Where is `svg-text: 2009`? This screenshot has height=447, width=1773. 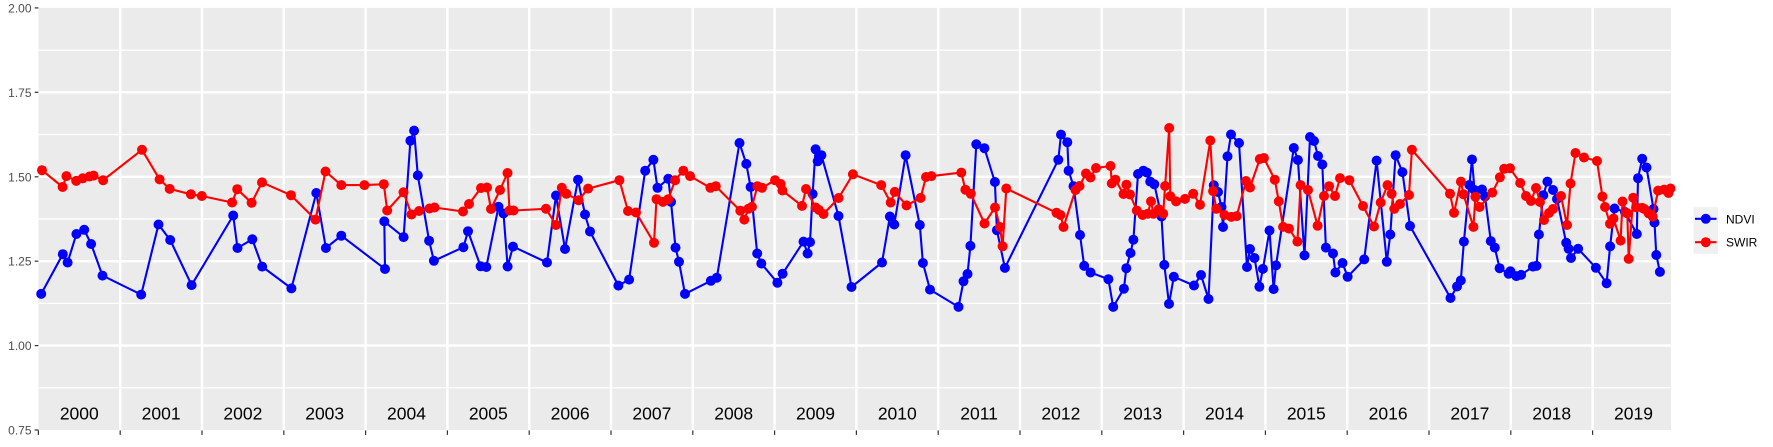 svg-text: 2009 is located at coordinates (815, 414).